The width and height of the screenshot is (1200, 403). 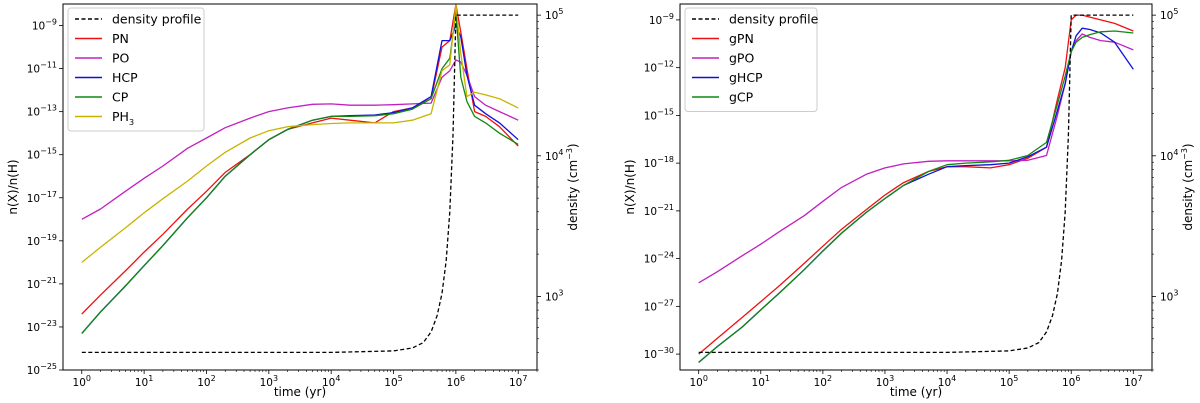 I want to click on y-tick-label: 10⁻²³, so click(x=42, y=326).